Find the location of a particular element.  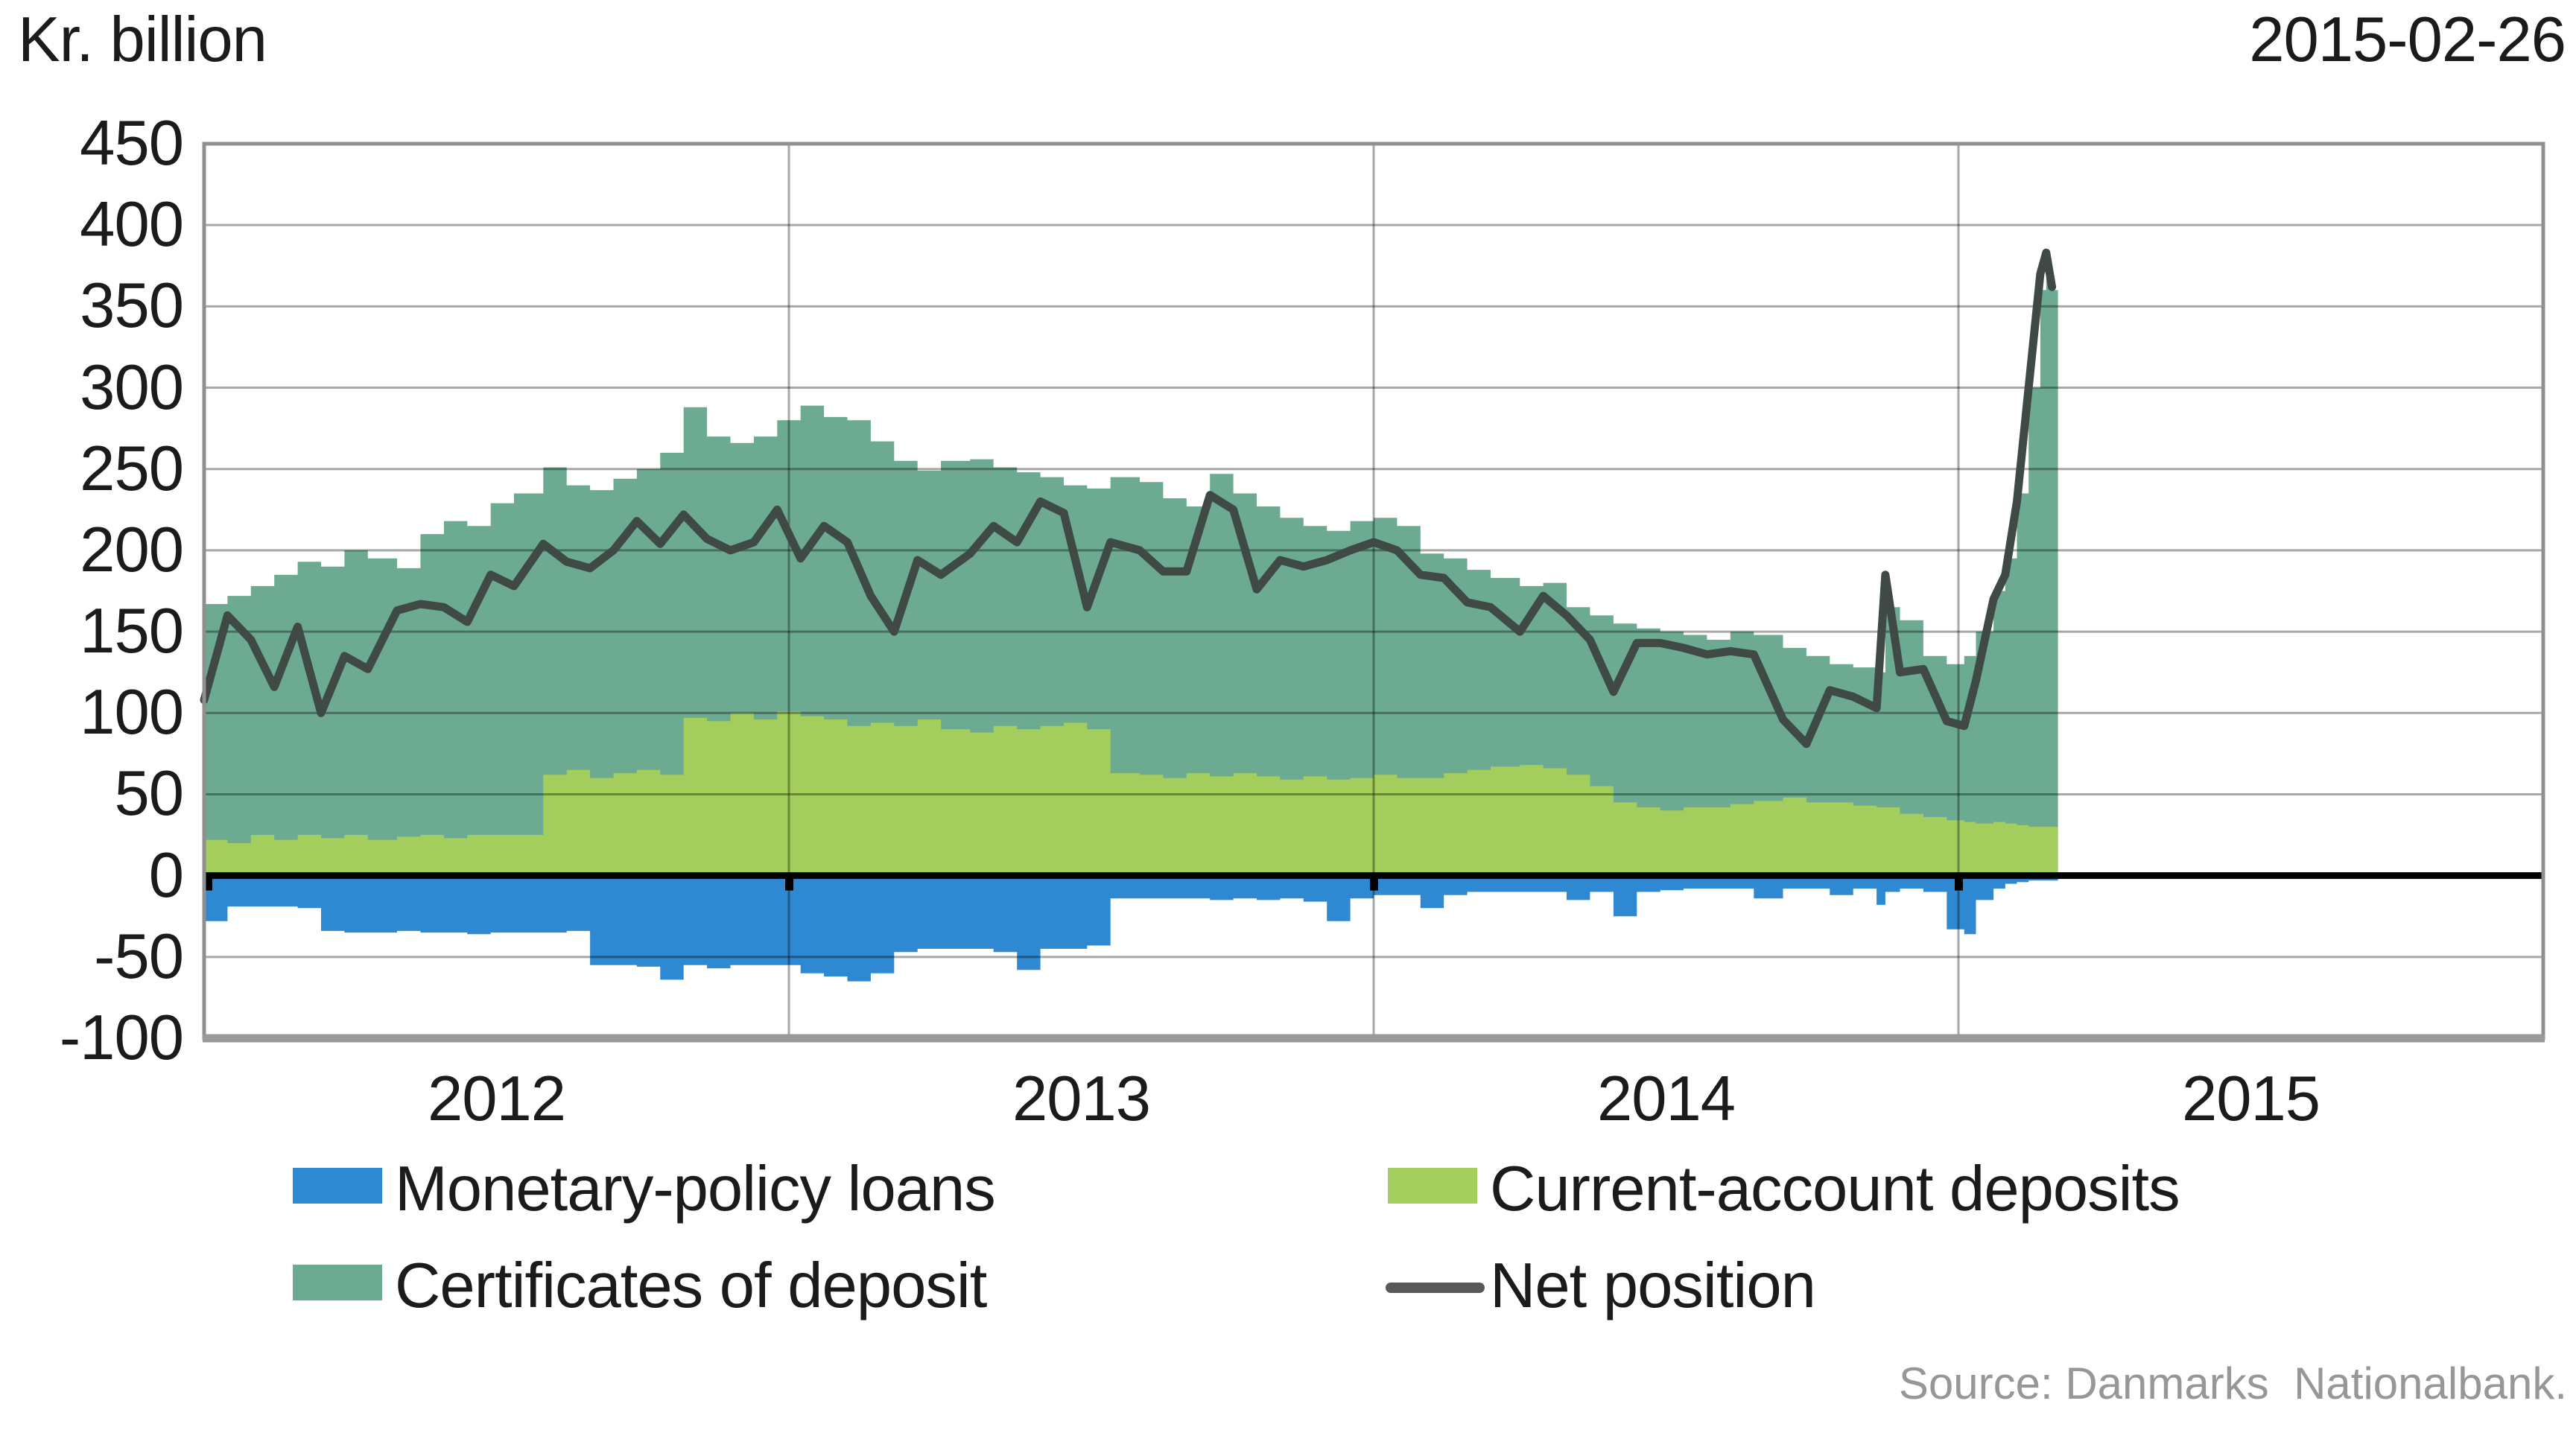

y-tick-label: 350 is located at coordinates (132, 306).